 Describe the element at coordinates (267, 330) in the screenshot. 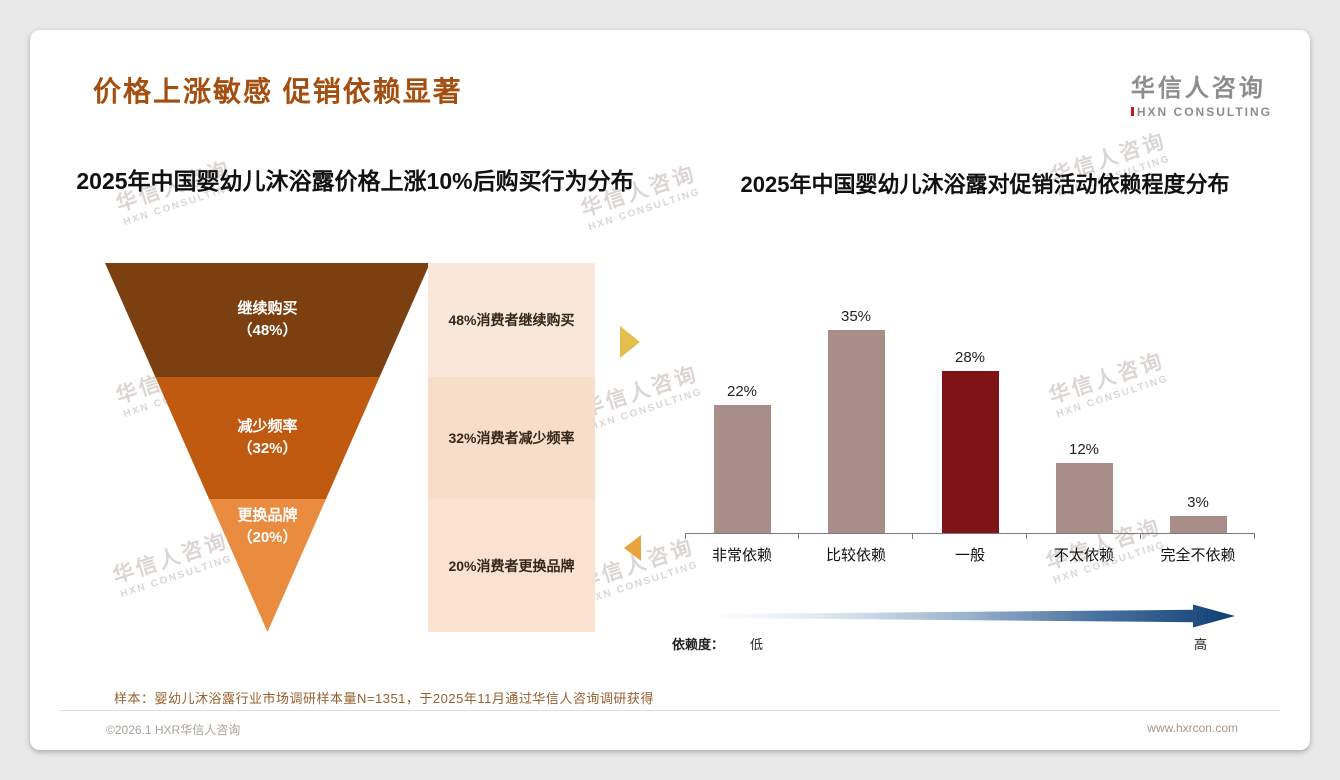

I see `funnel-segment-value: （48%）` at that location.